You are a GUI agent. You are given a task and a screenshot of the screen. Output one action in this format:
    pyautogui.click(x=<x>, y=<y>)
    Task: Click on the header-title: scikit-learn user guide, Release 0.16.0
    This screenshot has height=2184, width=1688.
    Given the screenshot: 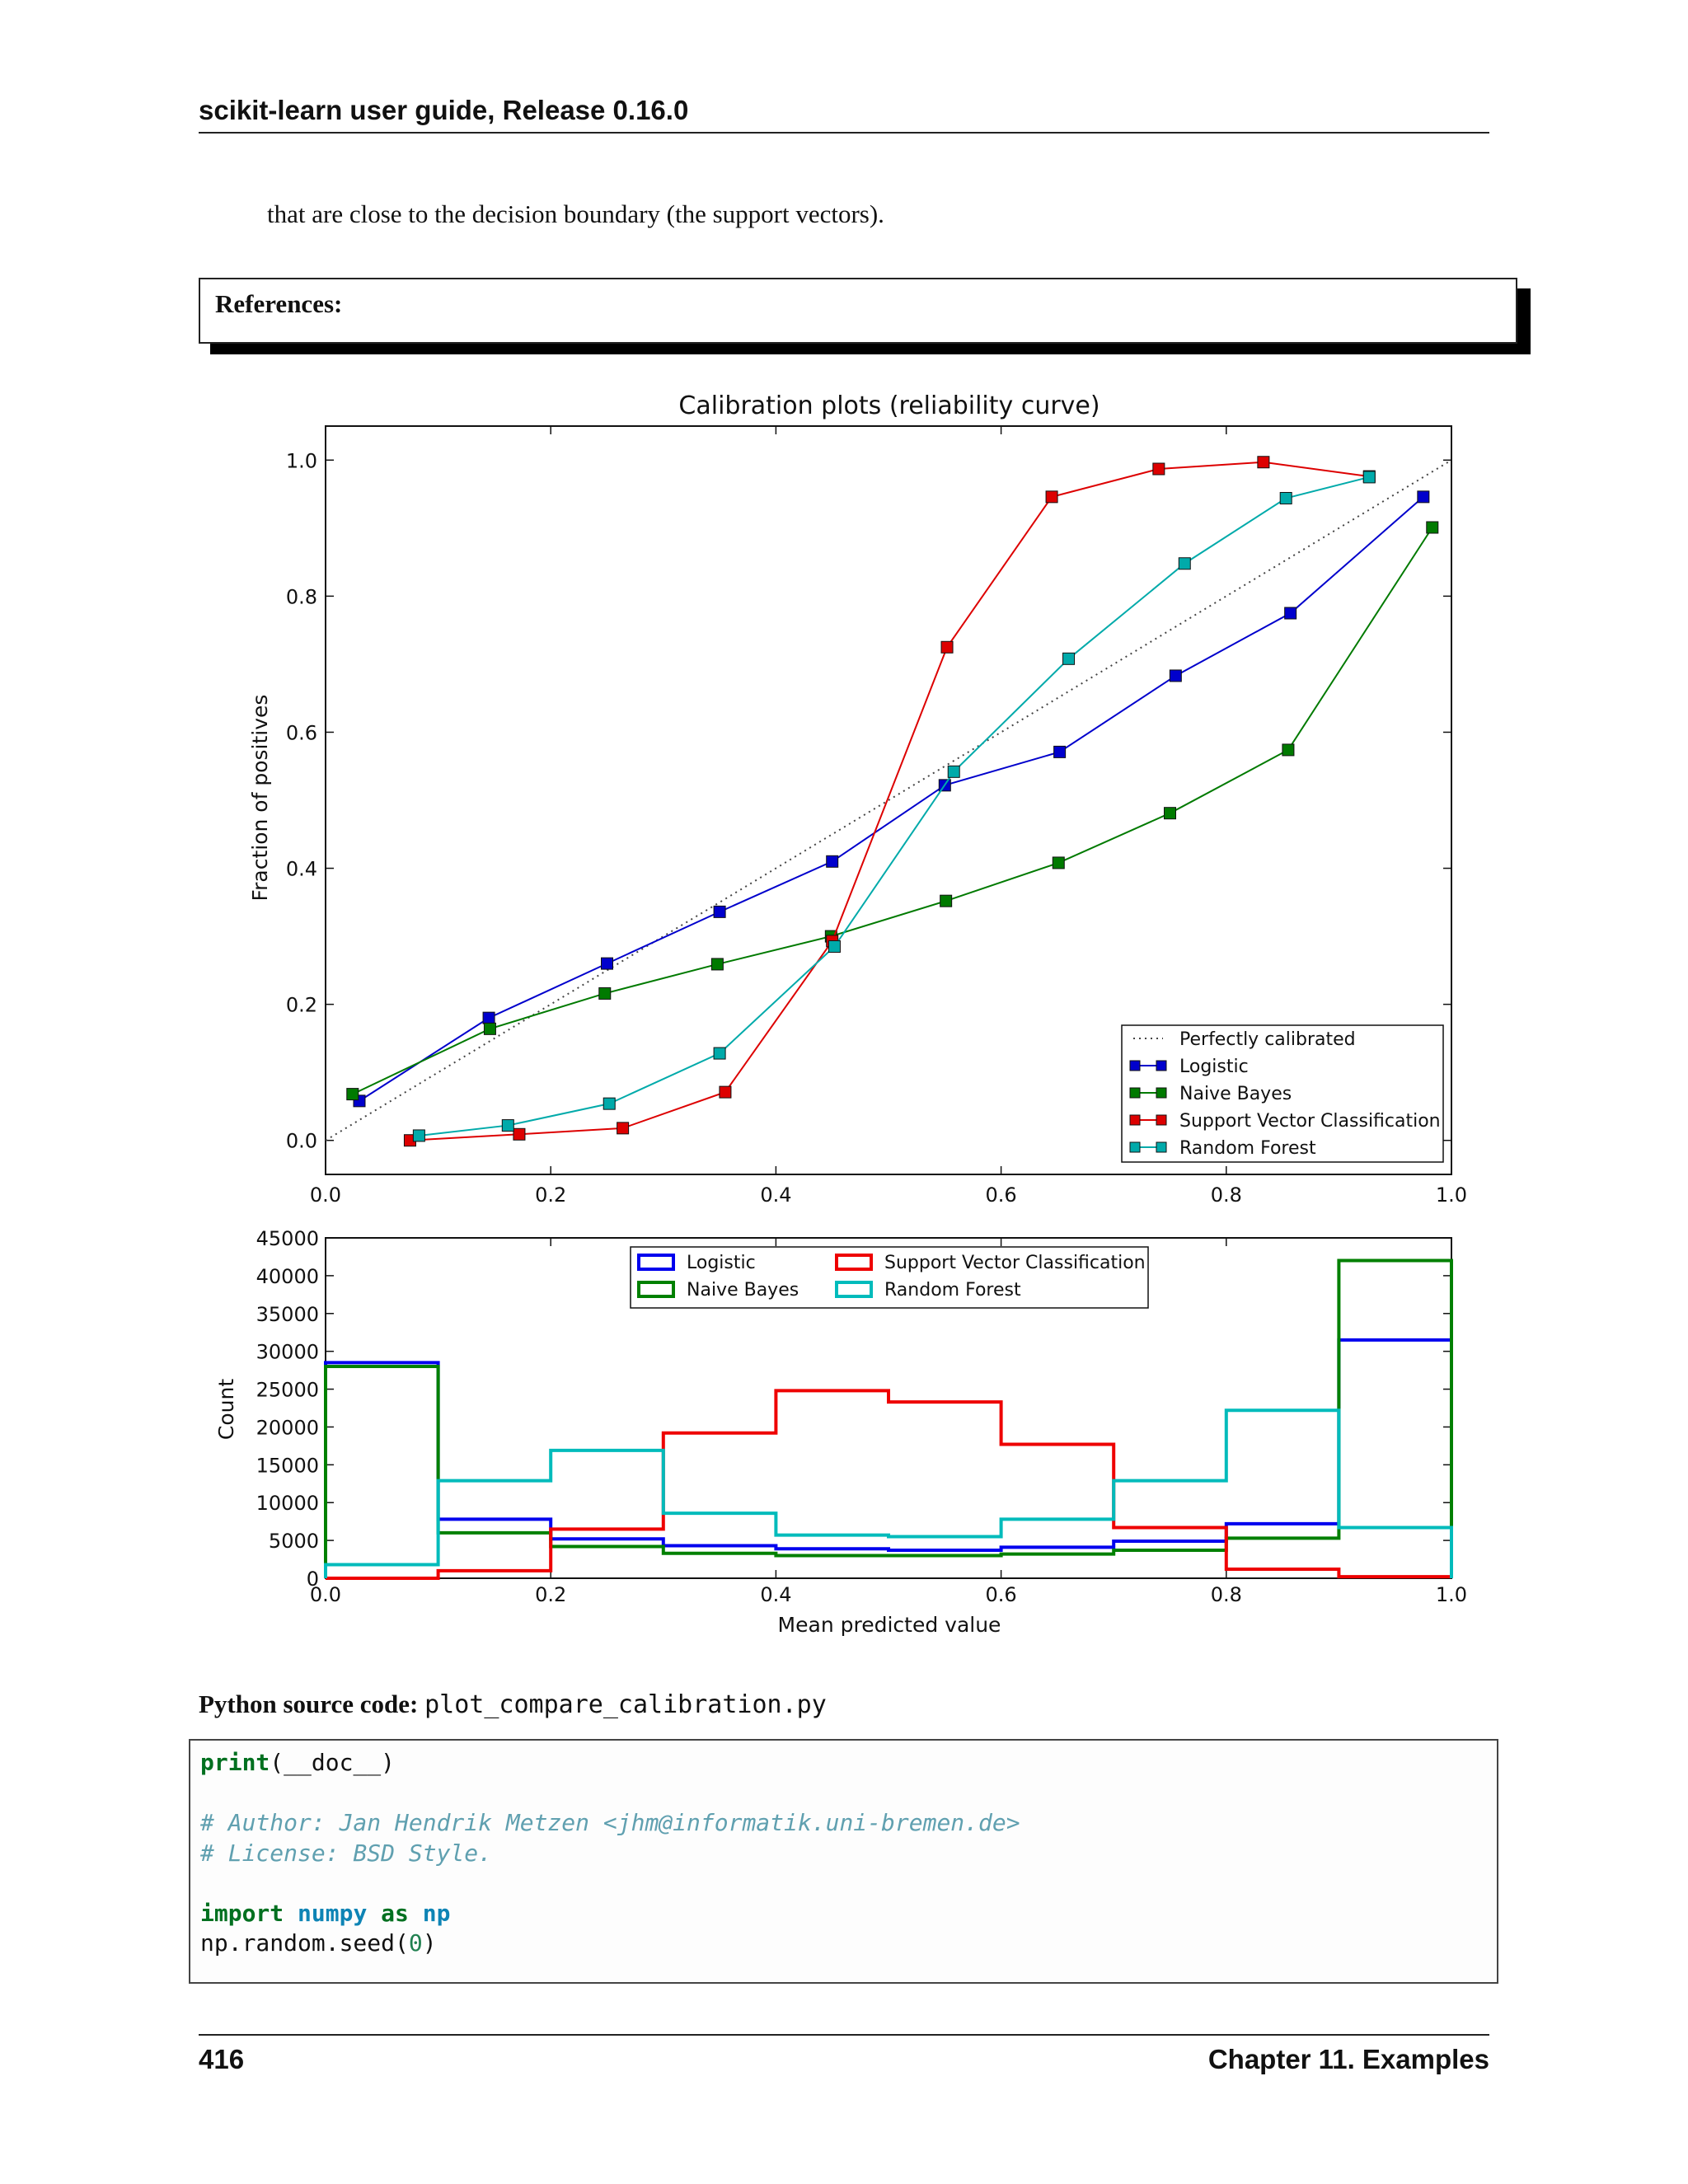 What is the action you would take?
    pyautogui.click(x=444, y=110)
    